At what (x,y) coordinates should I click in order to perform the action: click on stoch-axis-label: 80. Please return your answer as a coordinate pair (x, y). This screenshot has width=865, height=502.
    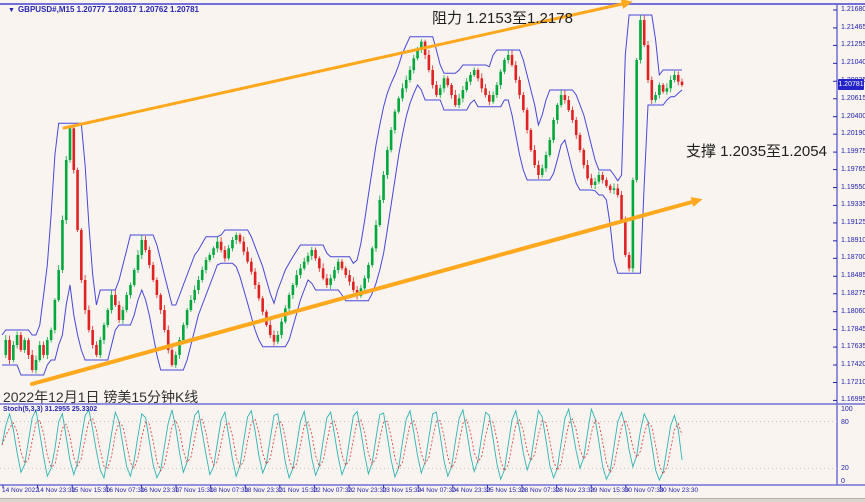
    Looking at the image, I should click on (845, 422).